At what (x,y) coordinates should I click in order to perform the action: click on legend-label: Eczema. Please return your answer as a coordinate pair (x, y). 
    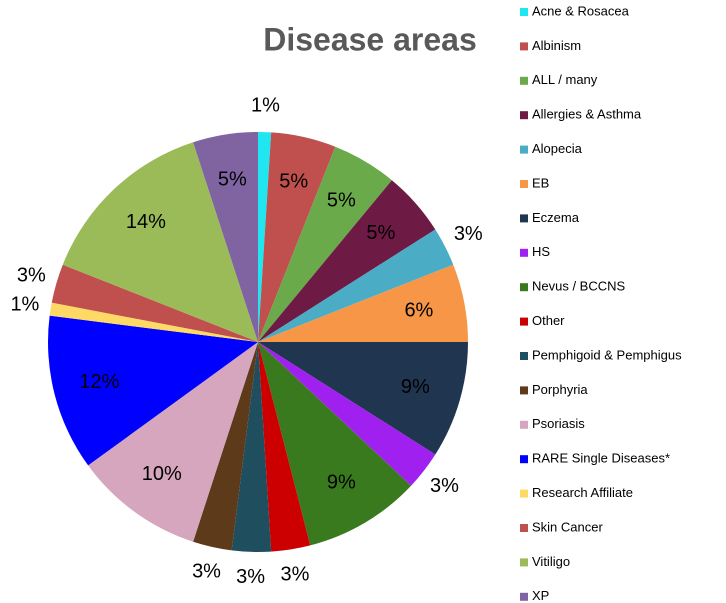
    Looking at the image, I should click on (556, 217).